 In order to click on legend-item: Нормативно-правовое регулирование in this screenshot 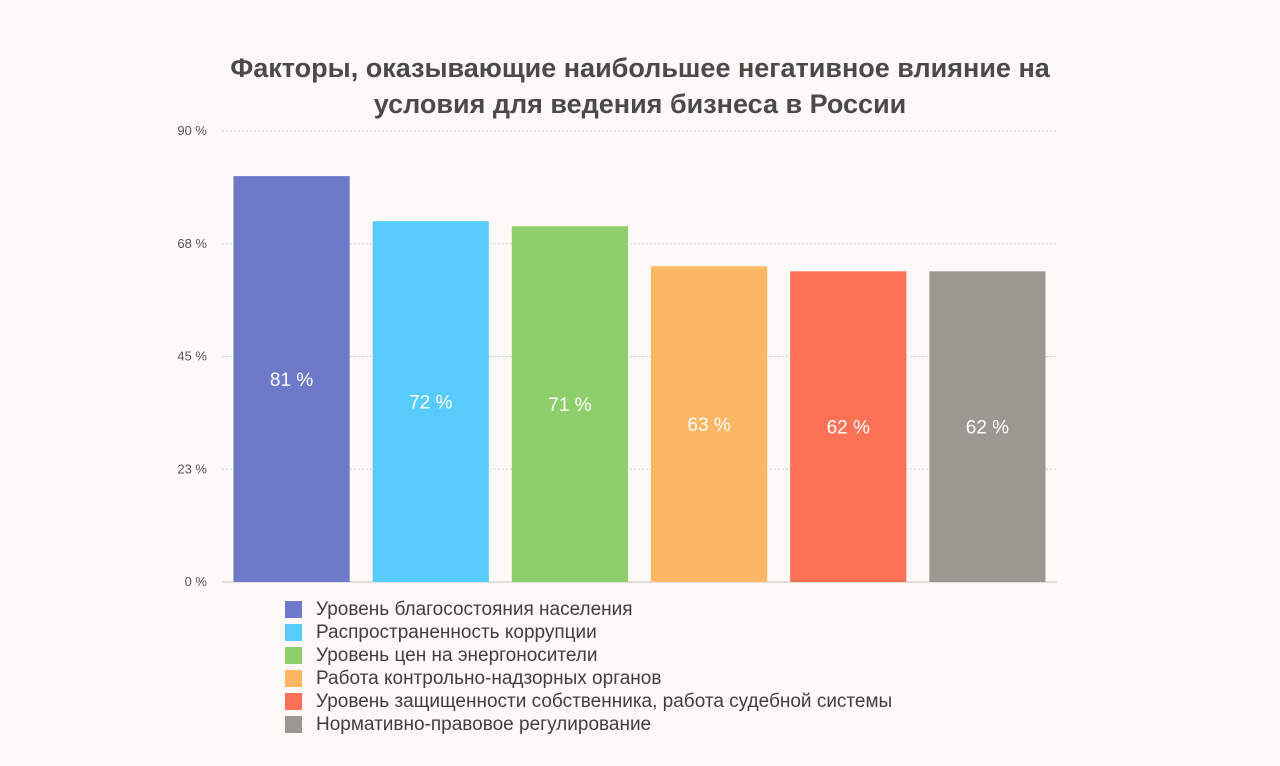, I will do `click(685, 724)`.